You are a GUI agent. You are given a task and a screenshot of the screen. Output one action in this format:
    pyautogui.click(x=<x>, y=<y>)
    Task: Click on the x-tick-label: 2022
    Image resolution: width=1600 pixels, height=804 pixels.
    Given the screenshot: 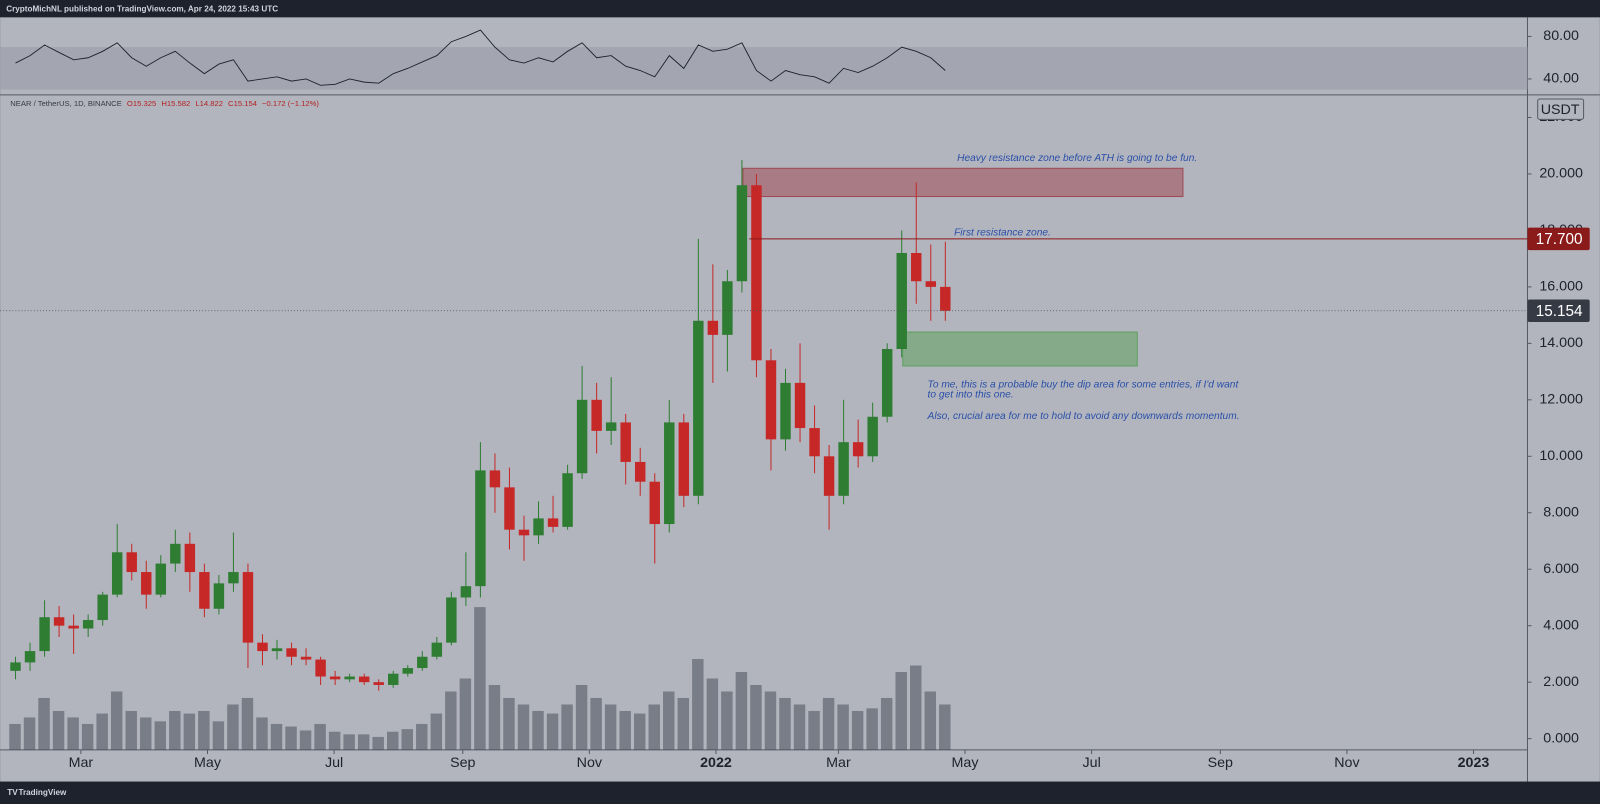 What is the action you would take?
    pyautogui.click(x=716, y=763)
    